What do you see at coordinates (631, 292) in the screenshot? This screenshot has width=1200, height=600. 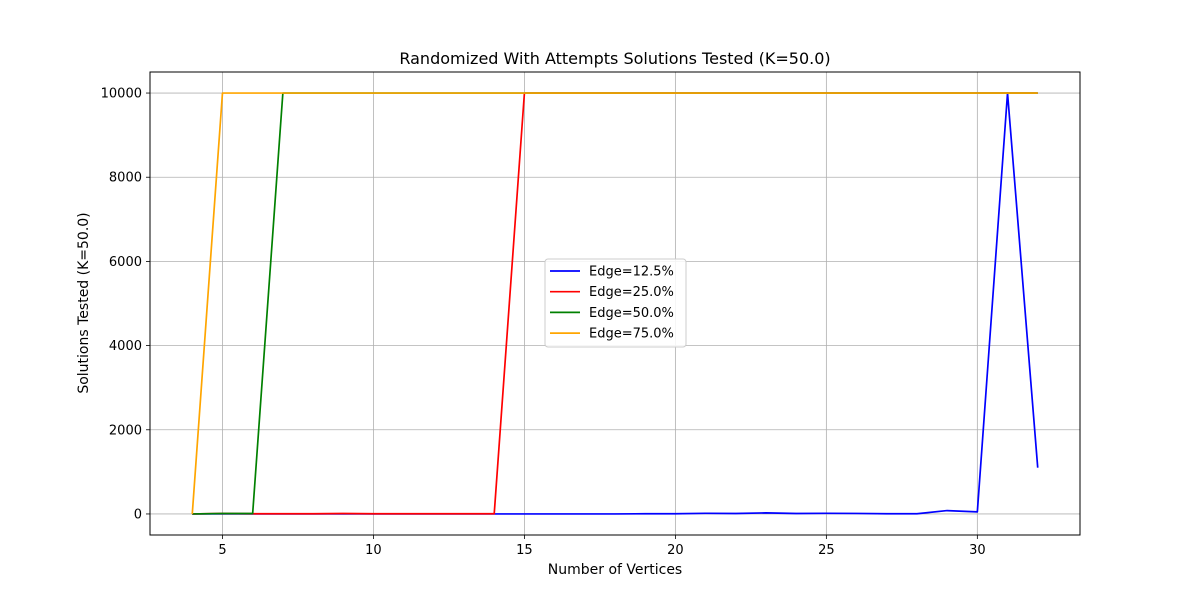 I see `legend-label: Edge=25.0%` at bounding box center [631, 292].